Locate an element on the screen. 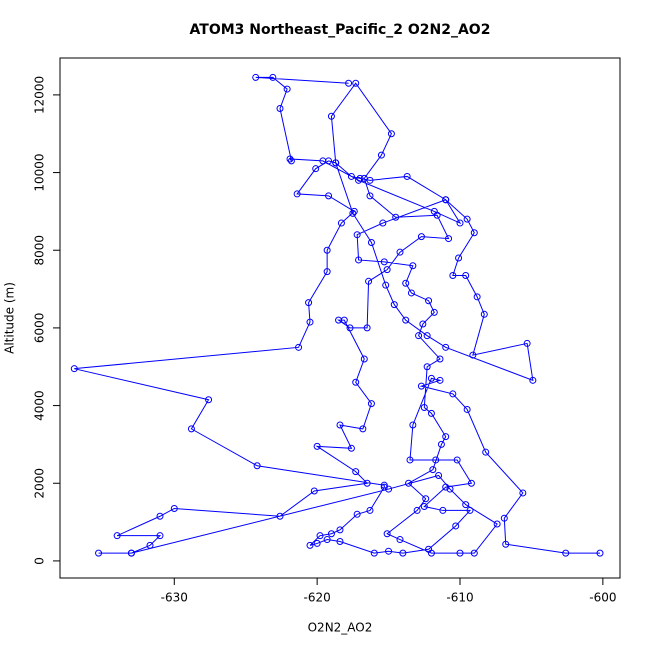  chart-title: ATOM3 Northeast_Pacific_2 O2N2_AO2 is located at coordinates (340, 30).